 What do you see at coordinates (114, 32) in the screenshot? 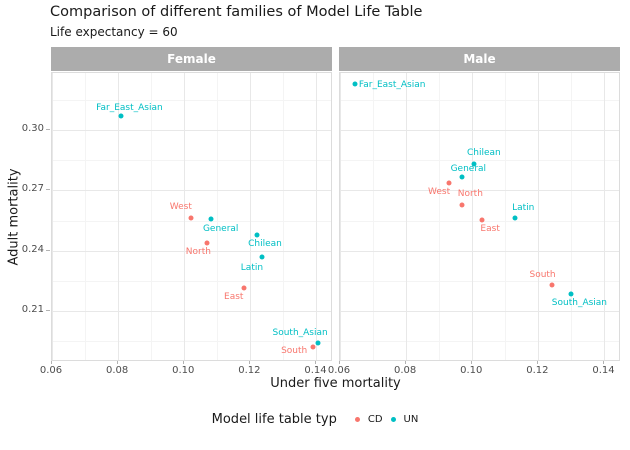
I see `chart-subtitle: Life expectancy = 60` at bounding box center [114, 32].